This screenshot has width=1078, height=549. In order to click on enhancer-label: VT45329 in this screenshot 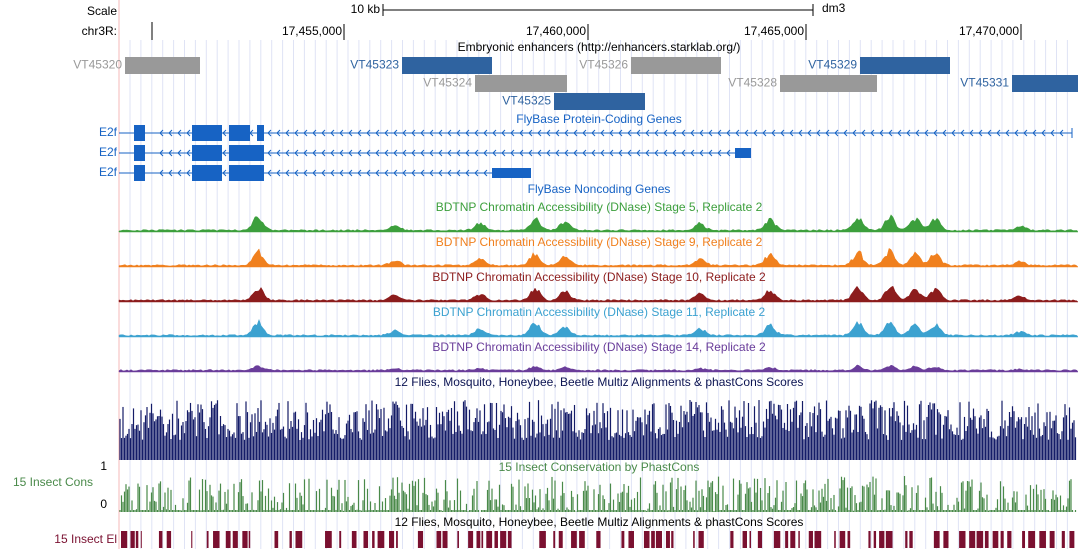, I will do `click(832, 65)`.